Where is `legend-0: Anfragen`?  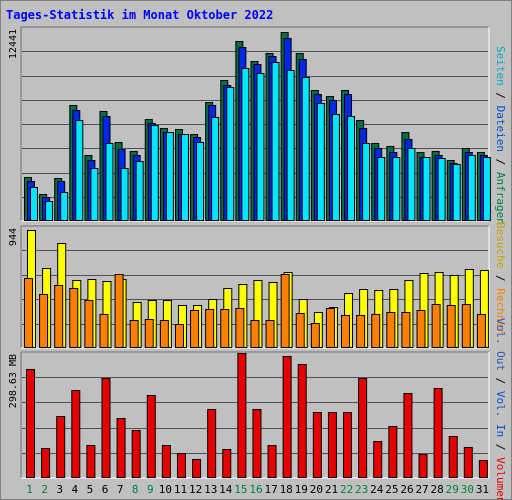
legend-0: Anfragen is located at coordinates (500, 198).